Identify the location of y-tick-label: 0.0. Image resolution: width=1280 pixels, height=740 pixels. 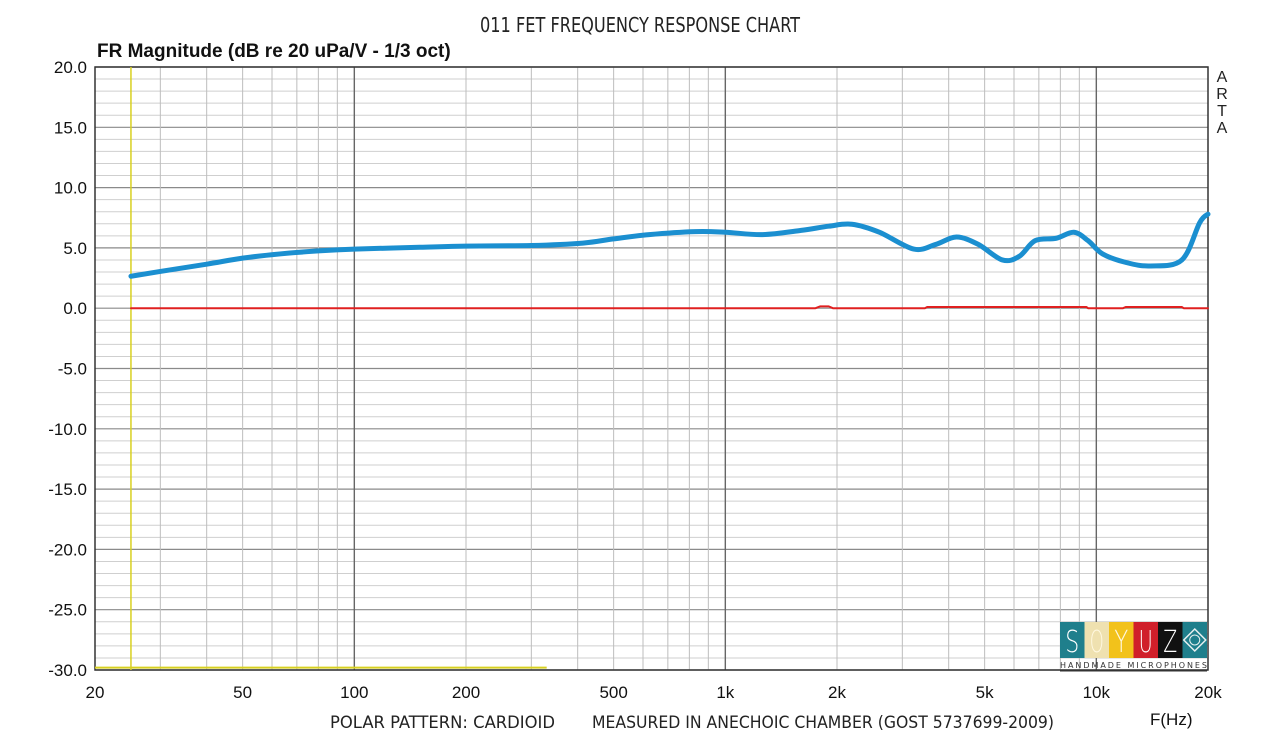
(75, 308).